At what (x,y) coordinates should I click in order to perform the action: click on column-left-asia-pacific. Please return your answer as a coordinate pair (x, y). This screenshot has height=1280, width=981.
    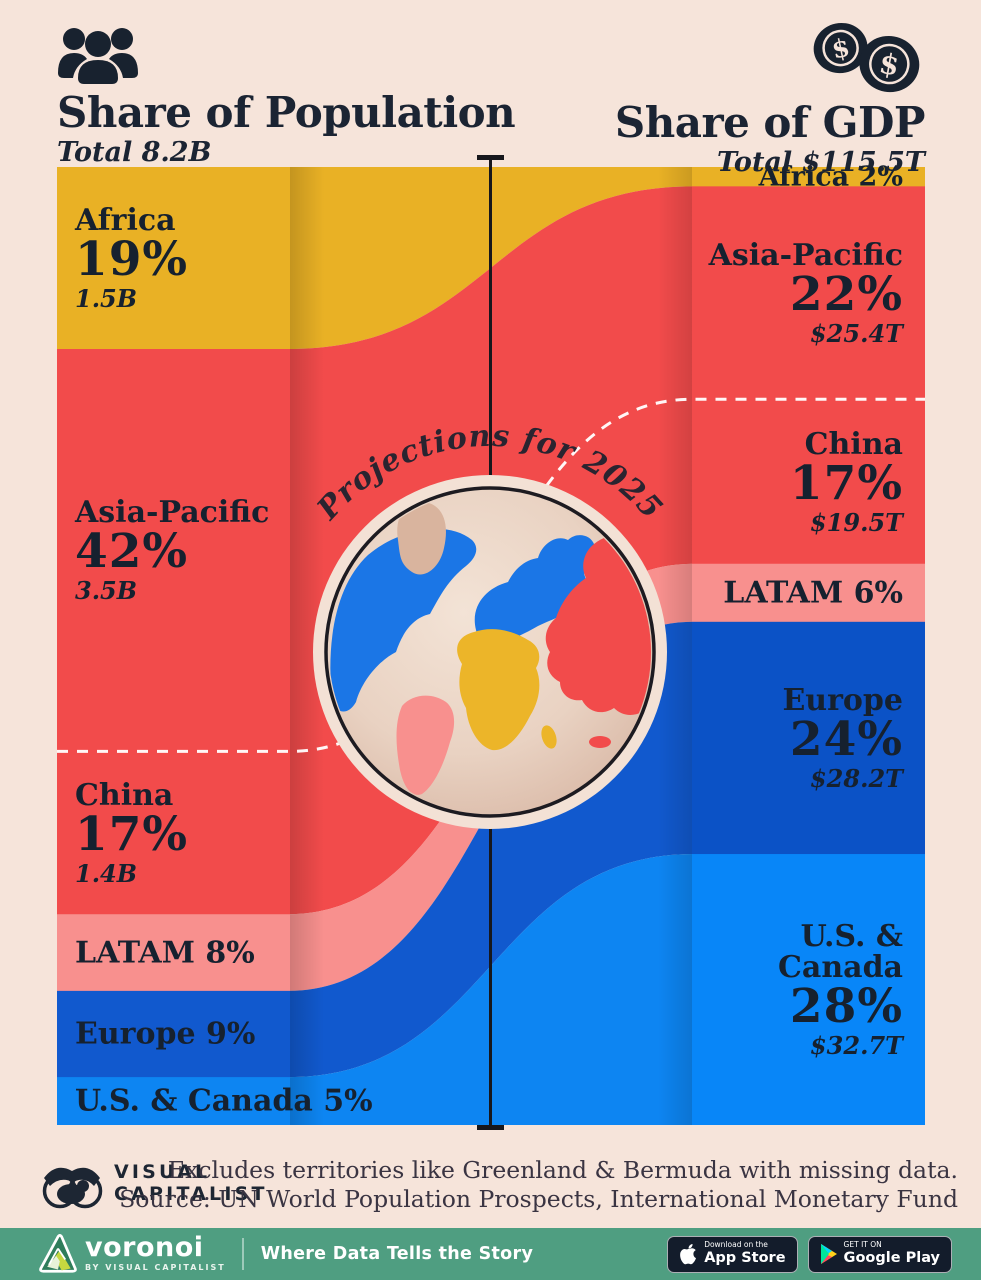
    Looking at the image, I should click on (173, 551).